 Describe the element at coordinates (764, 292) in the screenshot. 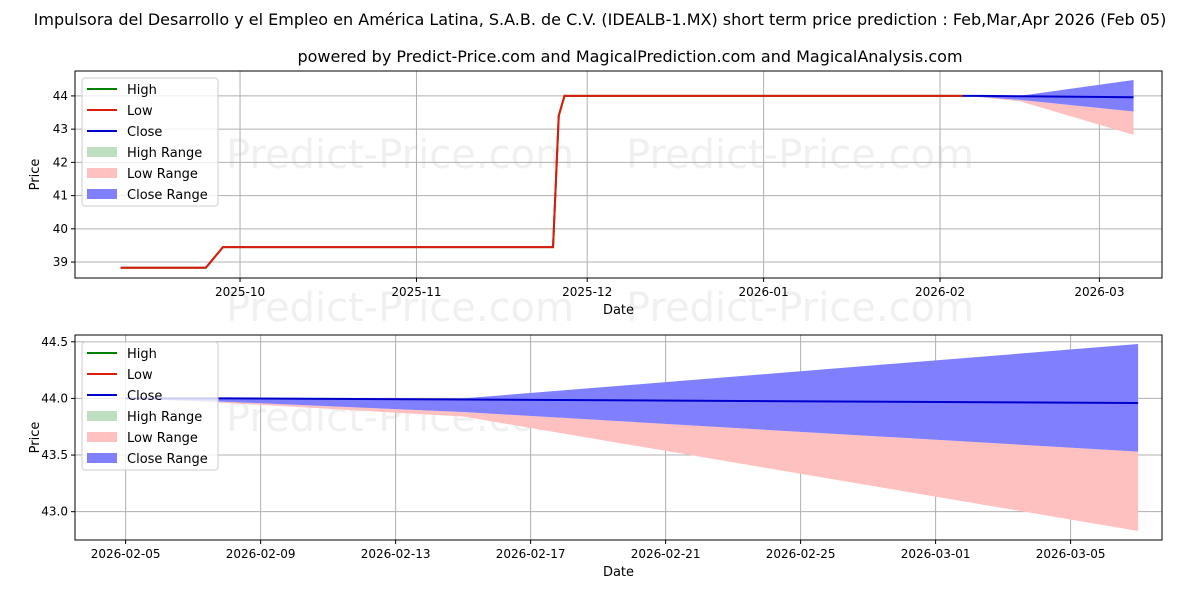

I see `x-tick-label: 2026-01` at that location.